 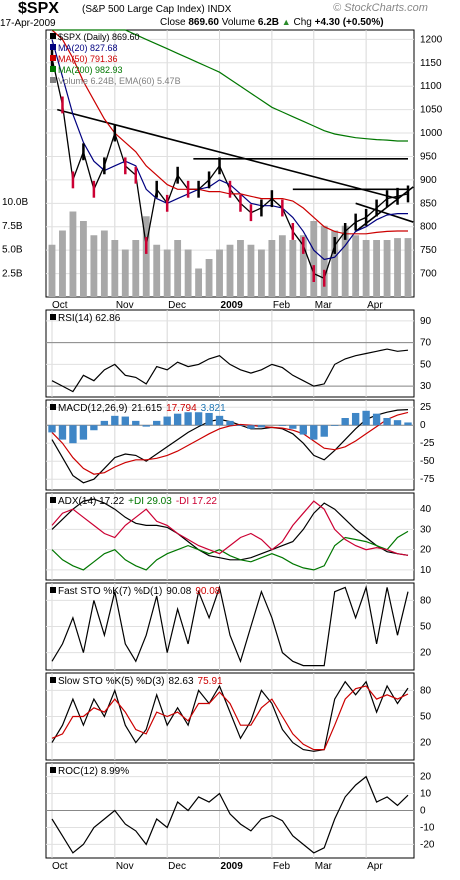 What do you see at coordinates (125, 866) in the screenshot?
I see `x-axis-label: Nov` at bounding box center [125, 866].